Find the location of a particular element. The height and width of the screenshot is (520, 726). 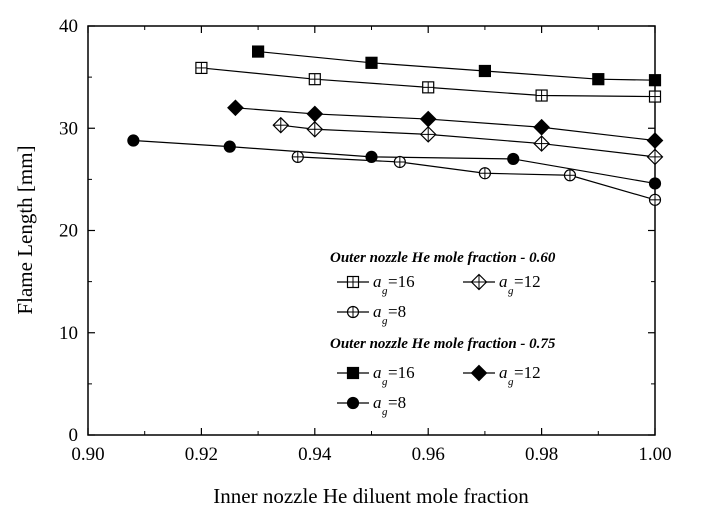

x-axis-title: Inner nozzle He diluent mole fraction is located at coordinates (371, 496).